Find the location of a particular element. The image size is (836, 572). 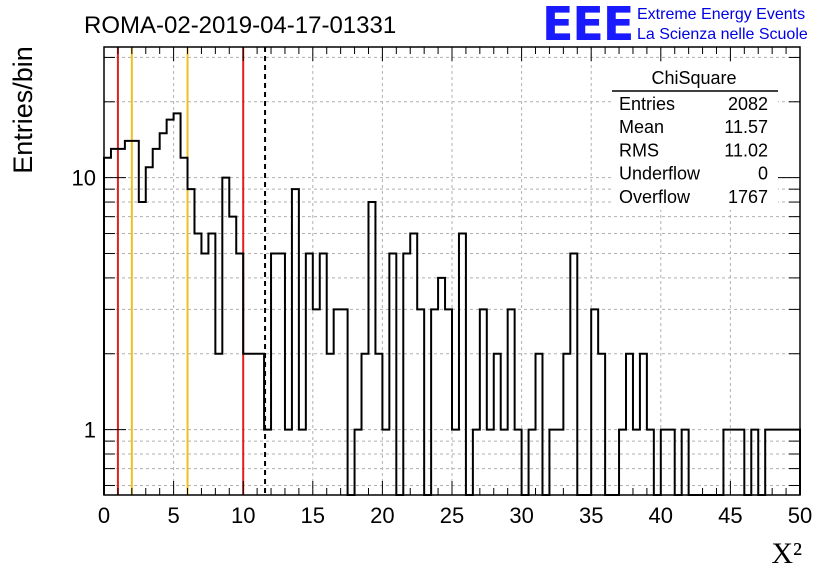

stats-value: 1767 is located at coordinates (748, 197).